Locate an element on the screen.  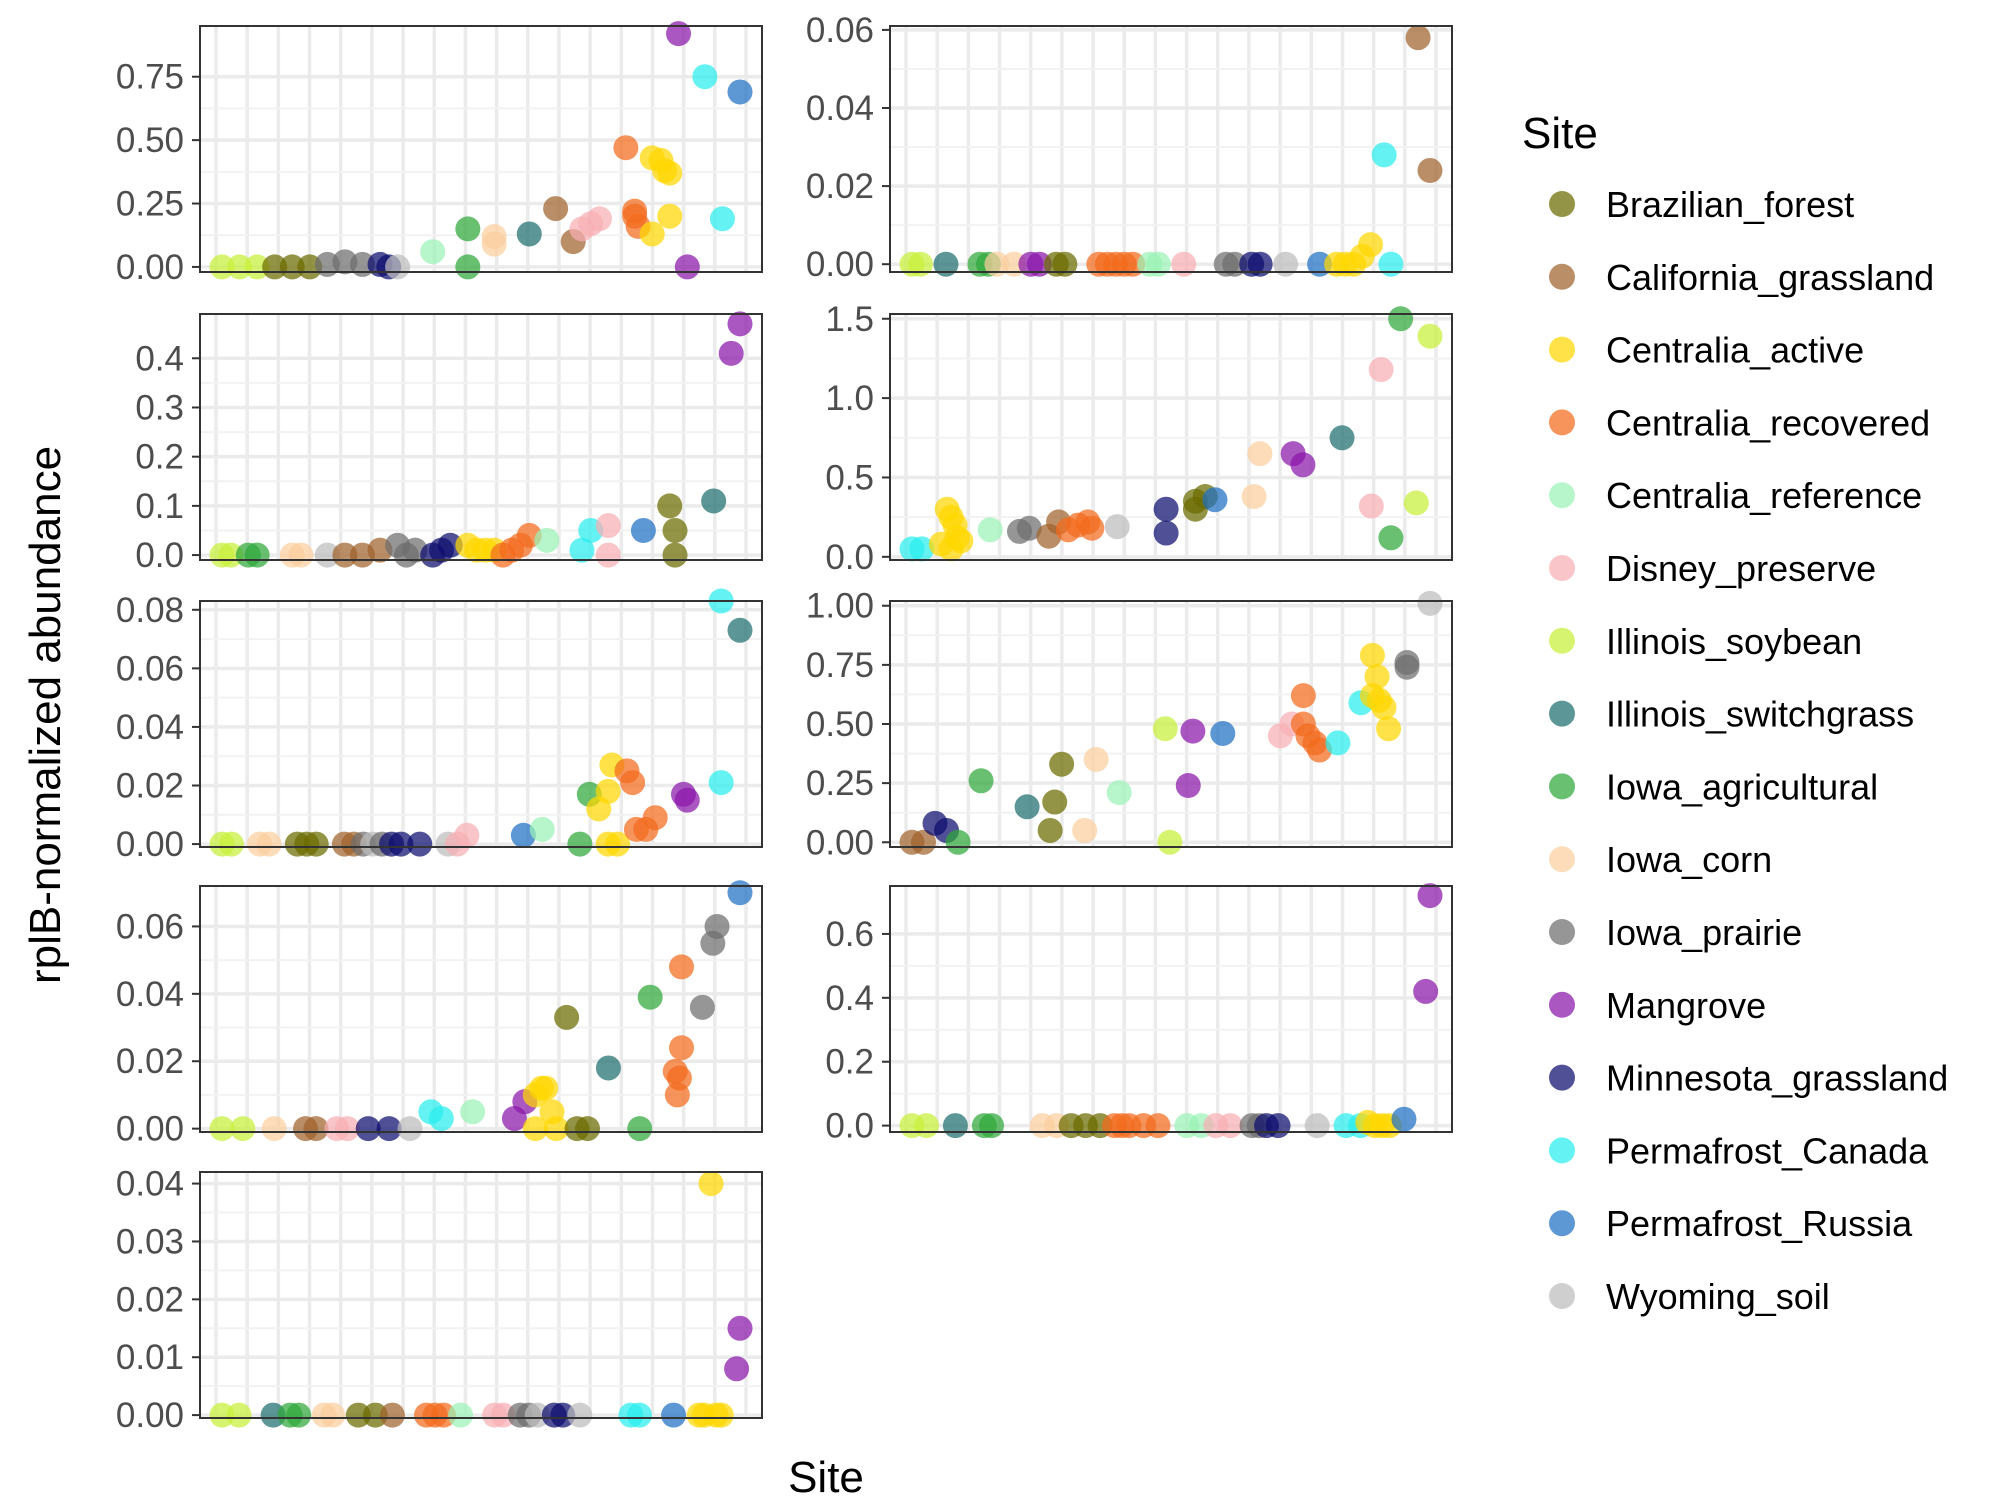
legend-label: Iowa_corn is located at coordinates (1689, 859).